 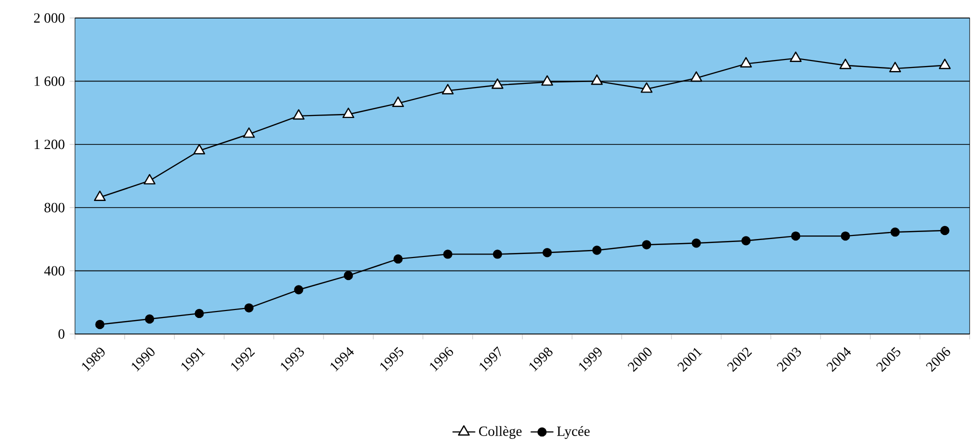 What do you see at coordinates (193, 360) in the screenshot?
I see `x-tick-label: 1991` at bounding box center [193, 360].